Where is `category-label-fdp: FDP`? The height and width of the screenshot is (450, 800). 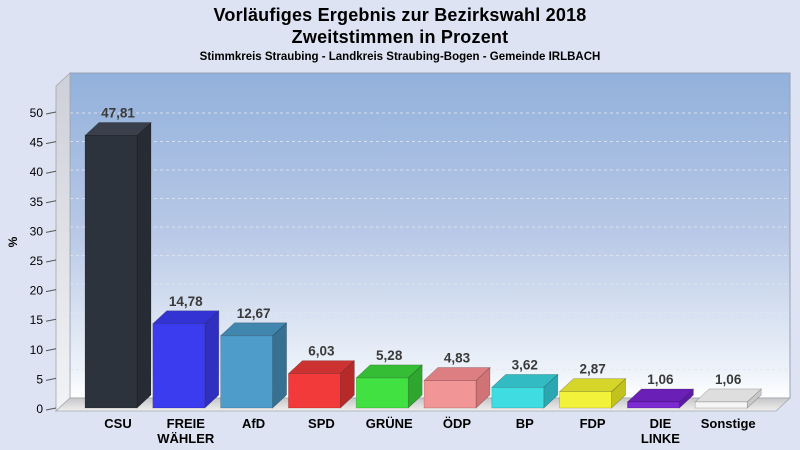
category-label-fdp: FDP is located at coordinates (593, 423).